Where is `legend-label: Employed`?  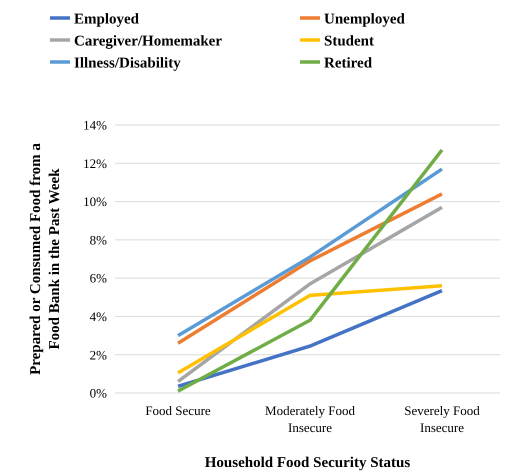
legend-label: Employed is located at coordinates (107, 19).